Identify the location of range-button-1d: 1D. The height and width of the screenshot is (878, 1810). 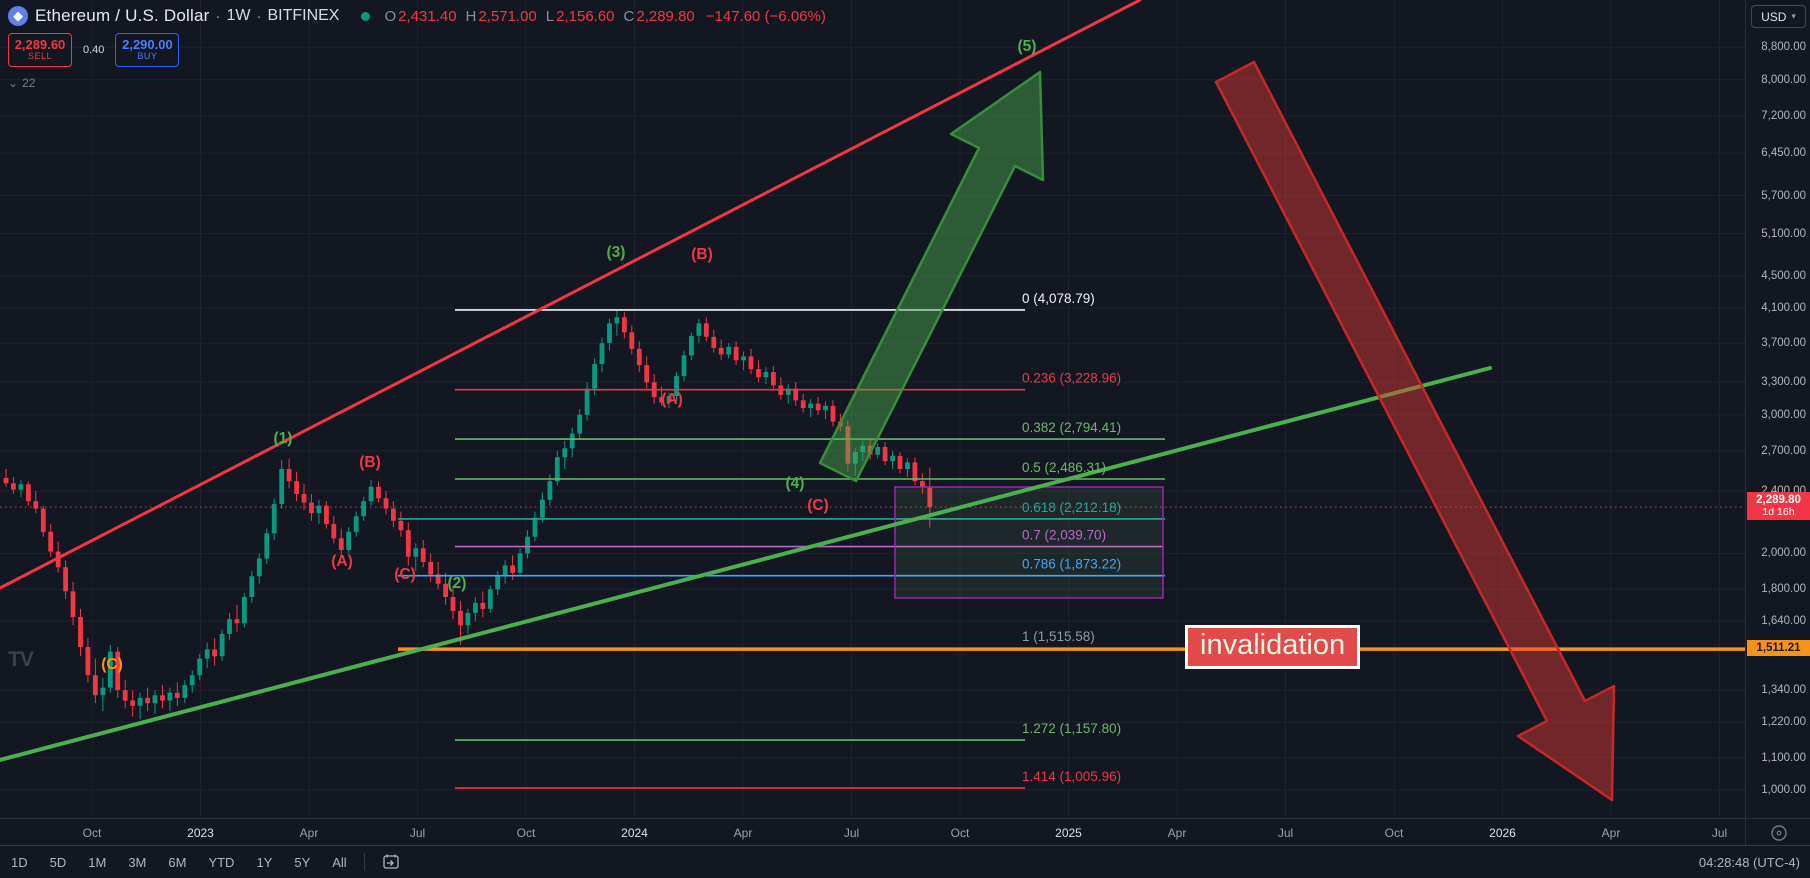
(19, 862).